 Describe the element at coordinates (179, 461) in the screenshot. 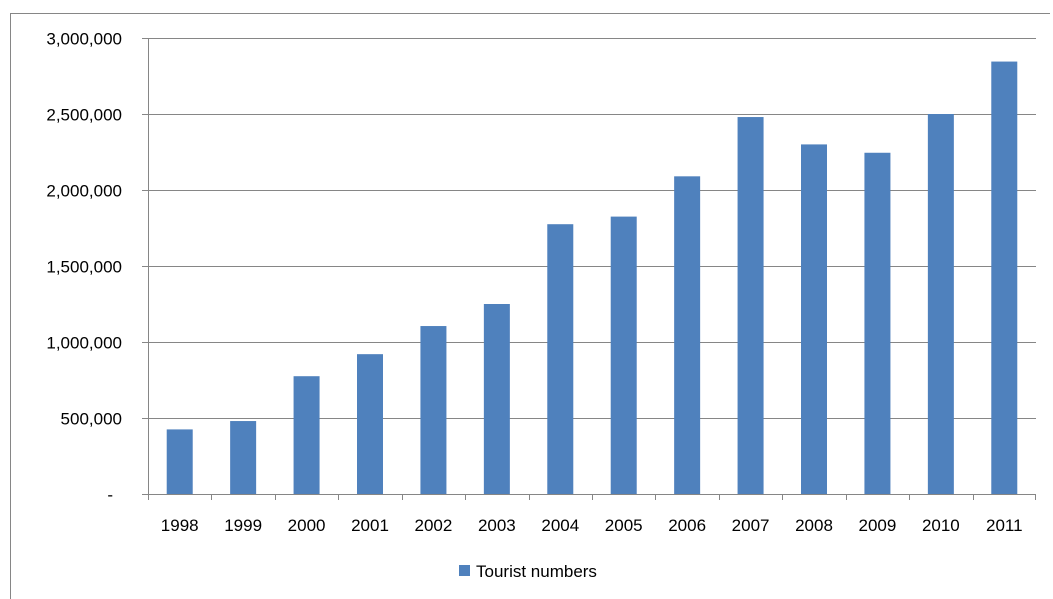

I see `bar-1998` at that location.